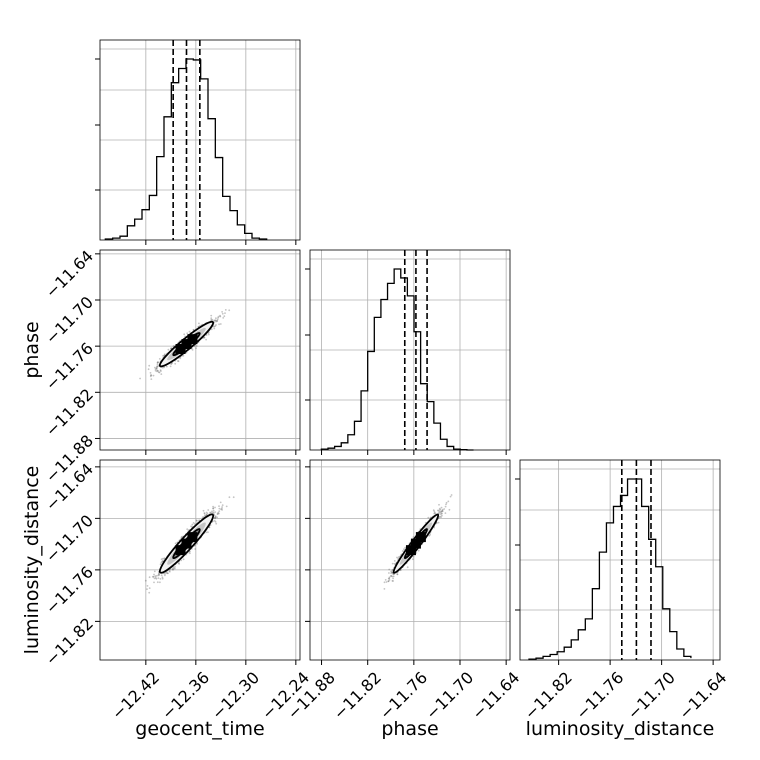 This screenshot has height=760, width=760. What do you see at coordinates (702, 695) in the screenshot?
I see `x-tick-label: −11.64` at bounding box center [702, 695].